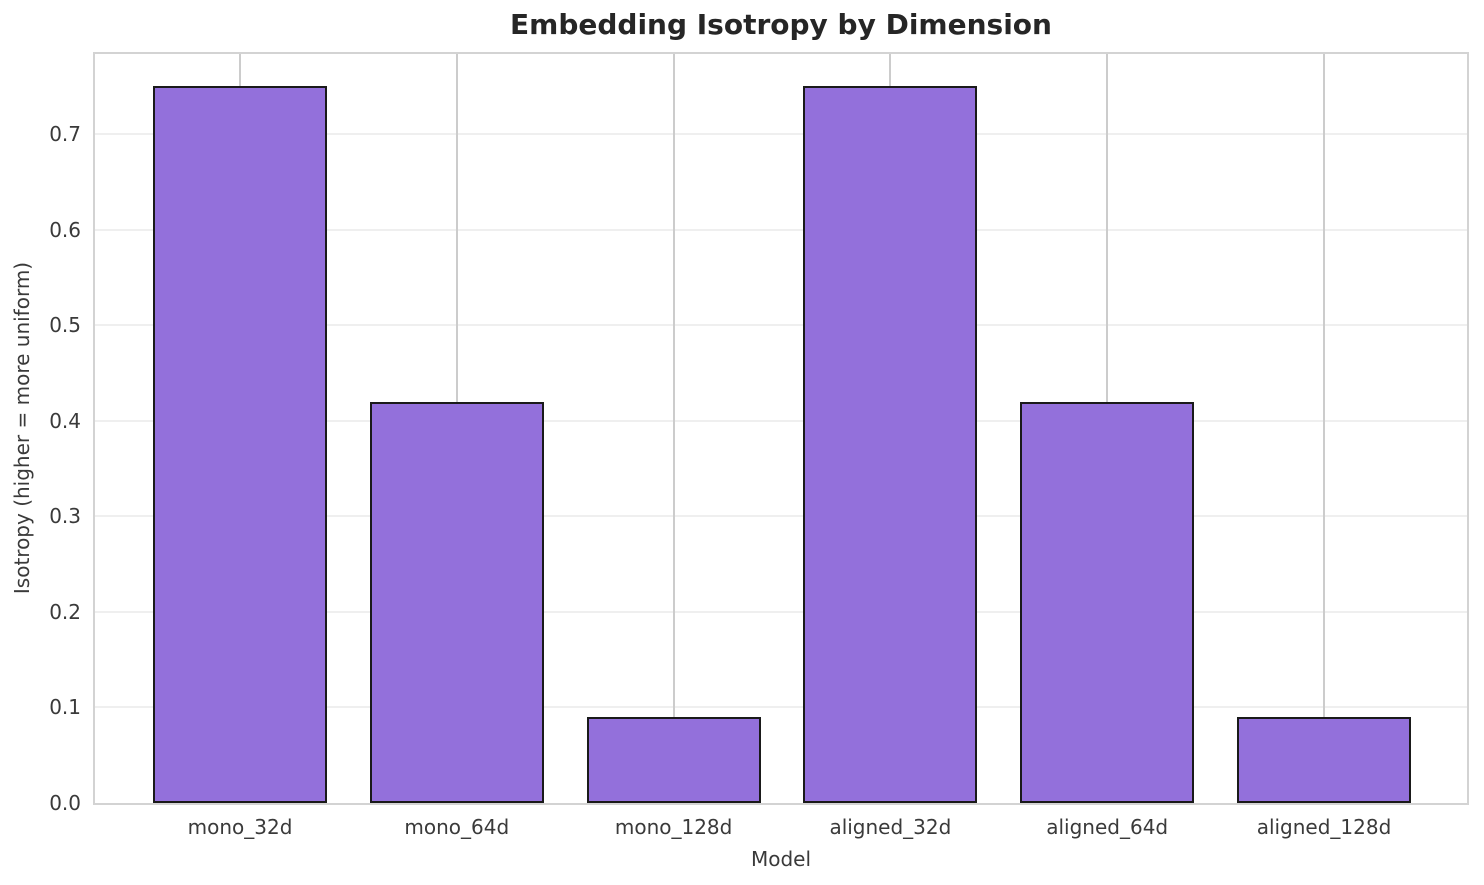 Image resolution: width=1484 pixels, height=885 pixels. Describe the element at coordinates (890, 444) in the screenshot. I see `bar-aligned_32d` at that location.